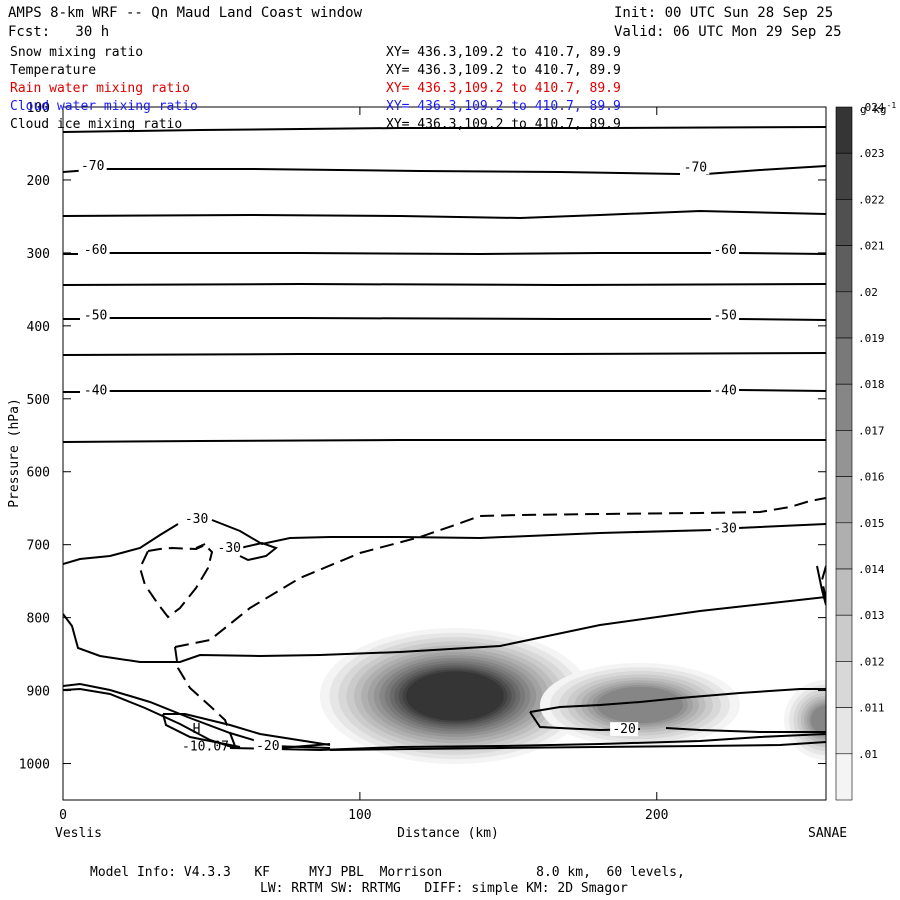 This screenshot has width=900, height=900. What do you see at coordinates (38, 400) in the screenshot?
I see `y-tick-label: 500` at bounding box center [38, 400].